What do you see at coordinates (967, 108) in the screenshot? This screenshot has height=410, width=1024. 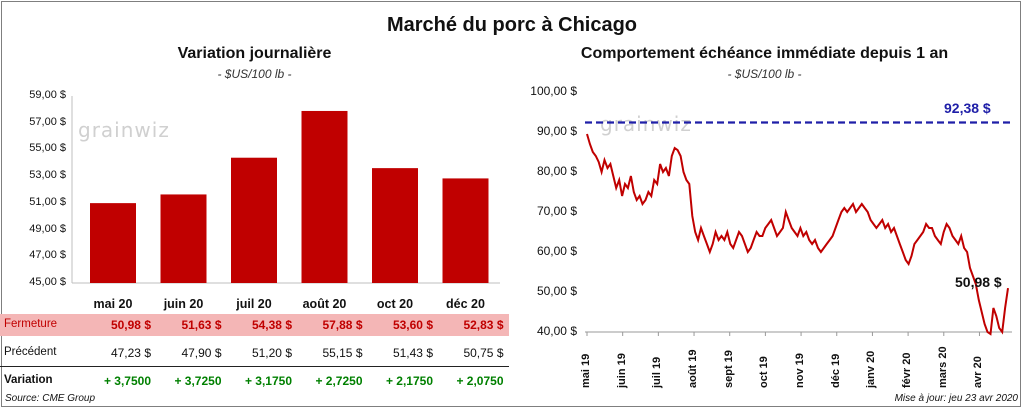 I see `reference-value-label: 92,38 $` at bounding box center [967, 108].